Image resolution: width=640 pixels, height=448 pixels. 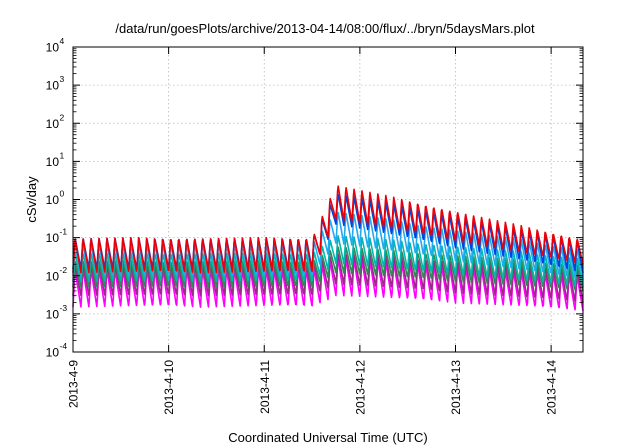 What do you see at coordinates (62, 79) in the screenshot?
I see `y-tick-label-exponent: 3` at bounding box center [62, 79].